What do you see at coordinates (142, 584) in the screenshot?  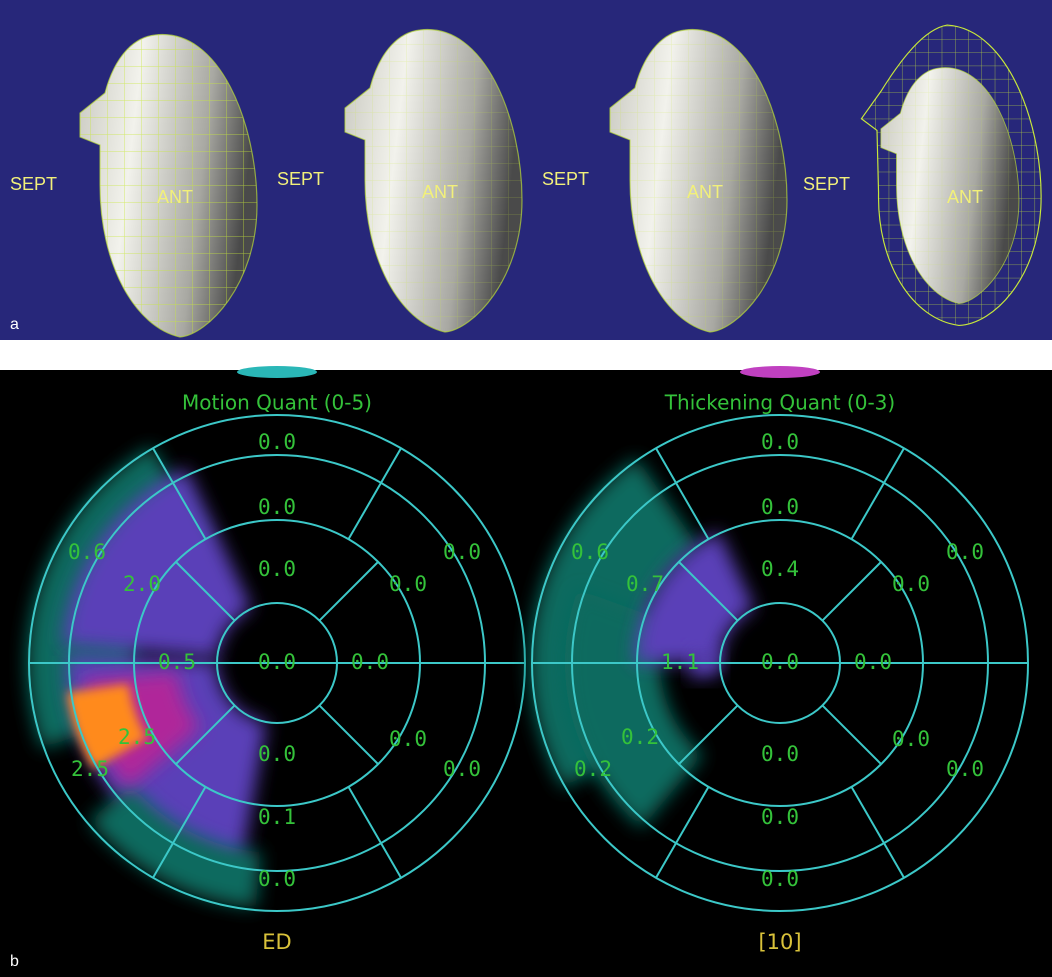 I see `segment-value: 2.0` at bounding box center [142, 584].